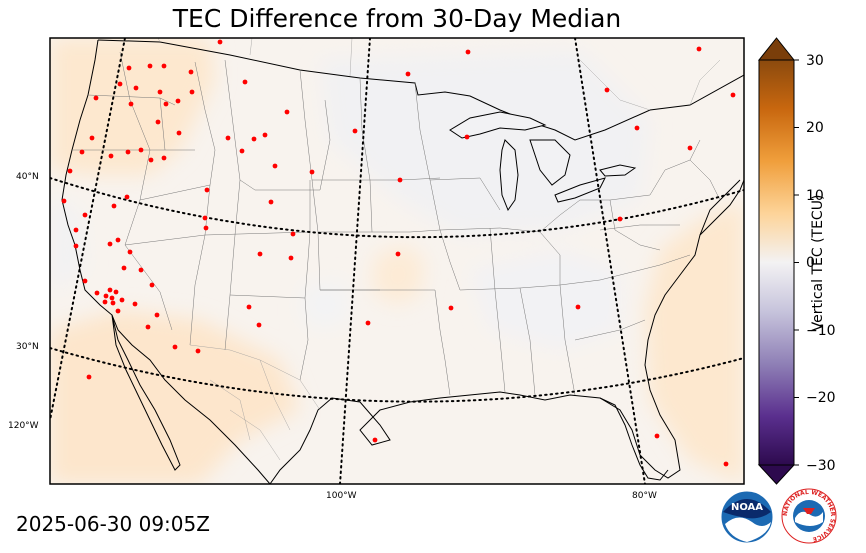 This screenshot has height=553, width=866. Describe the element at coordinates (27, 347) in the screenshot. I see `lat-label-30n: 30°N` at that location.